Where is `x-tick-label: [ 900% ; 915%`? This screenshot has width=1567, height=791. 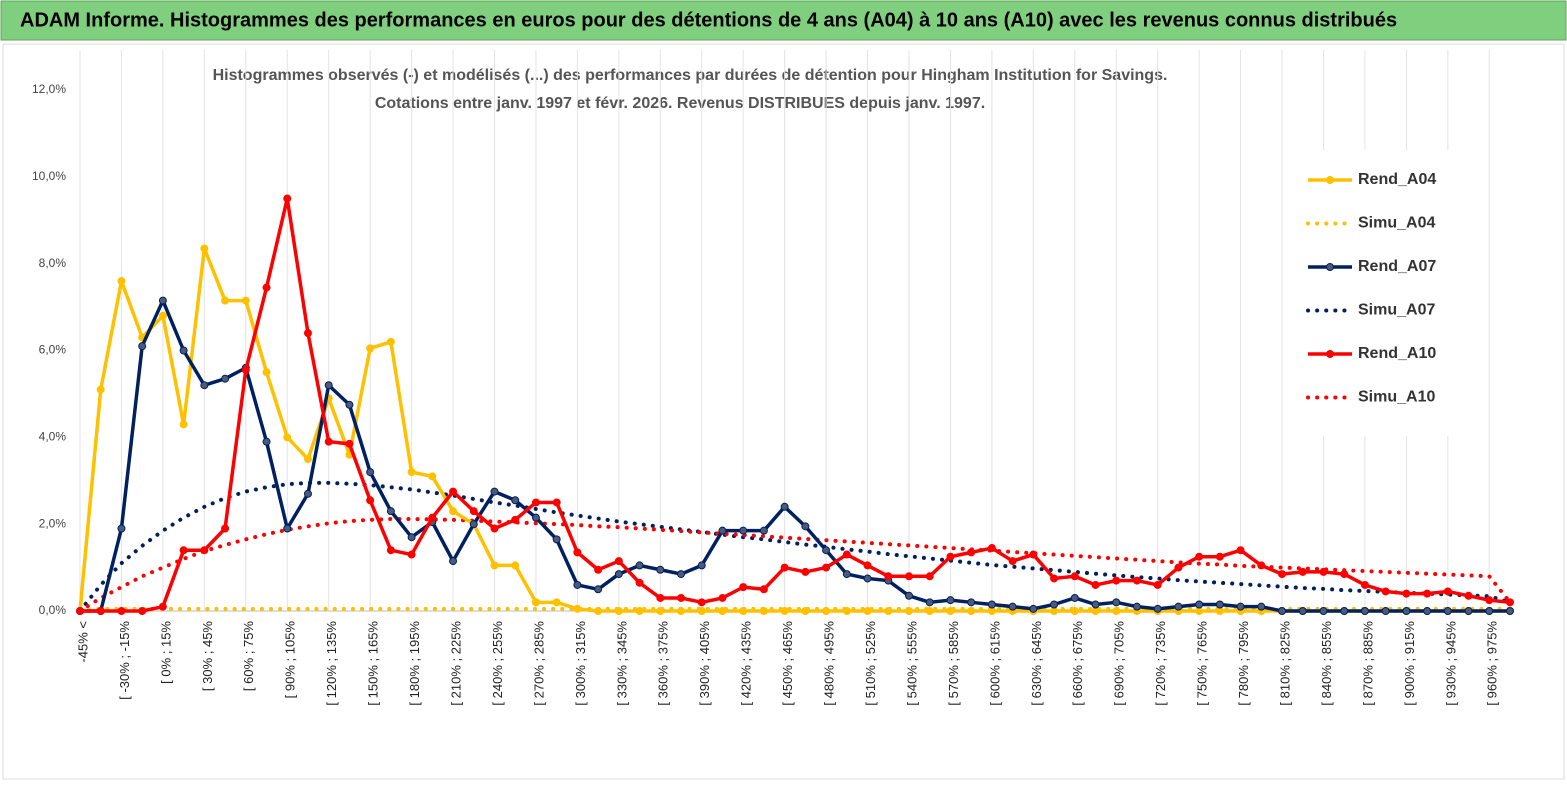
x-tick-label: [ 900% ; 915% is located at coordinates (1409, 663).